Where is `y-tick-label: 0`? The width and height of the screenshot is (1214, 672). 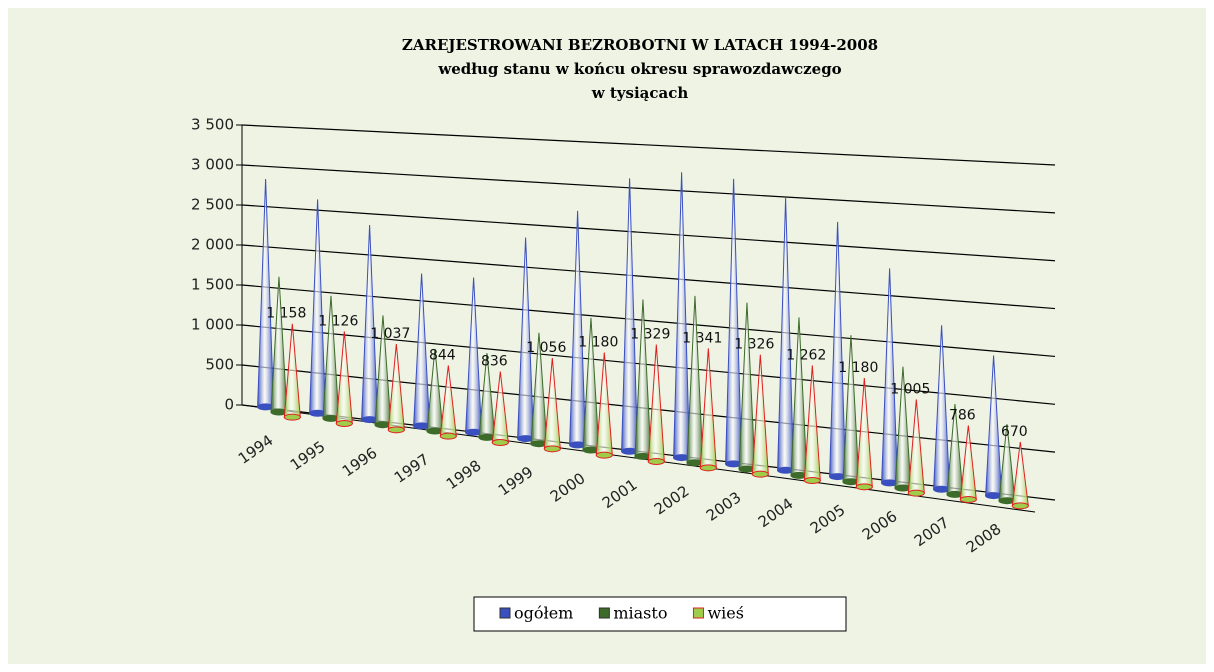
y-tick-label: 0 is located at coordinates (229, 405).